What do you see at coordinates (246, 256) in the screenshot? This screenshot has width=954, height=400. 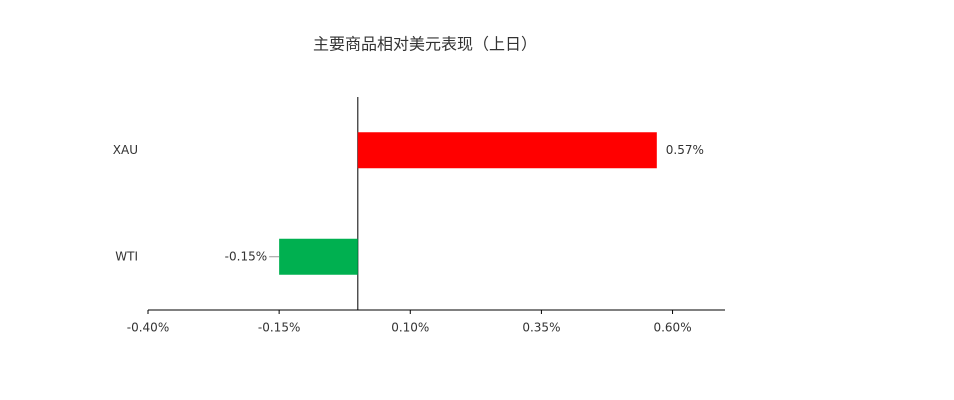 I see `data-label: -0.15%` at bounding box center [246, 256].